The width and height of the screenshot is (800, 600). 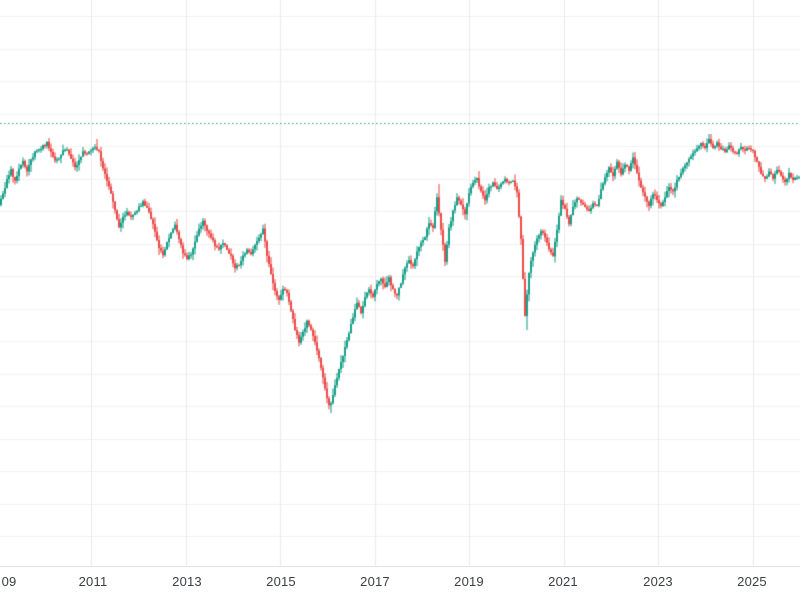 I want to click on x-axis-label: 2017, so click(x=375, y=581).